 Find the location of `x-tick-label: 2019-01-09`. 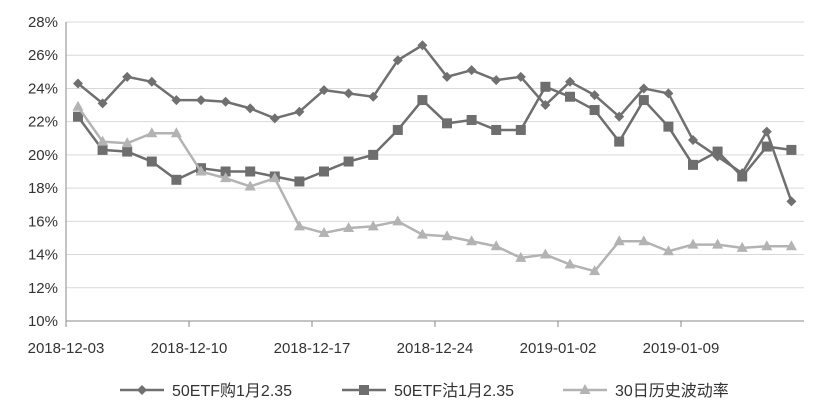

x-tick-label: 2019-01-09 is located at coordinates (681, 348).